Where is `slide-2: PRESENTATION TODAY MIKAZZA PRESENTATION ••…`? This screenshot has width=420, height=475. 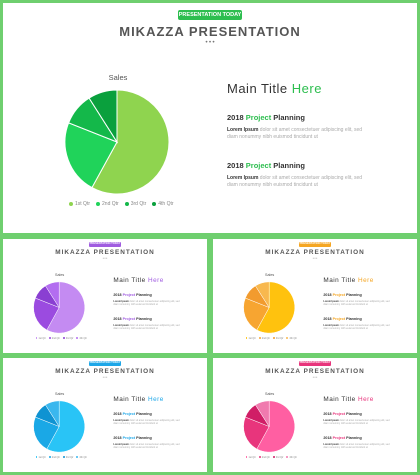
slide-2: PRESENTATION TODAY MIKAZZA PRESENTATION ••… is located at coordinates (105, 296).